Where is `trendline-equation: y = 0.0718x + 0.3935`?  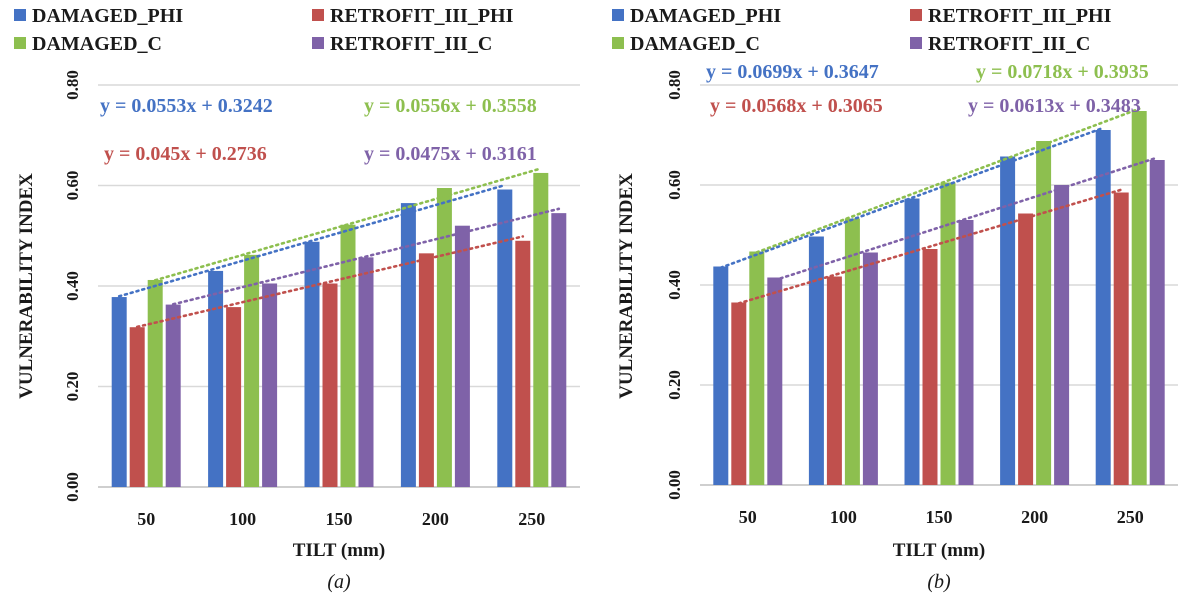
trendline-equation: y = 0.0718x + 0.3935 is located at coordinates (1062, 72).